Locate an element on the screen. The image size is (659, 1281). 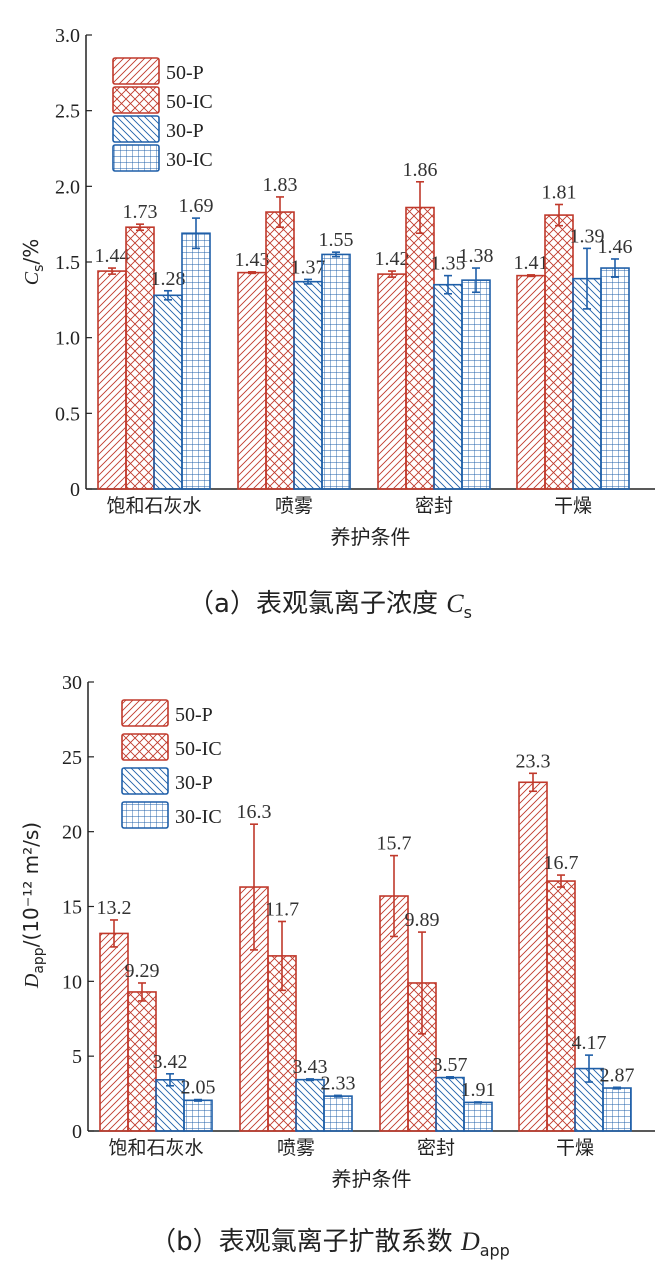
data-label: 2.87 is located at coordinates (617, 1075).